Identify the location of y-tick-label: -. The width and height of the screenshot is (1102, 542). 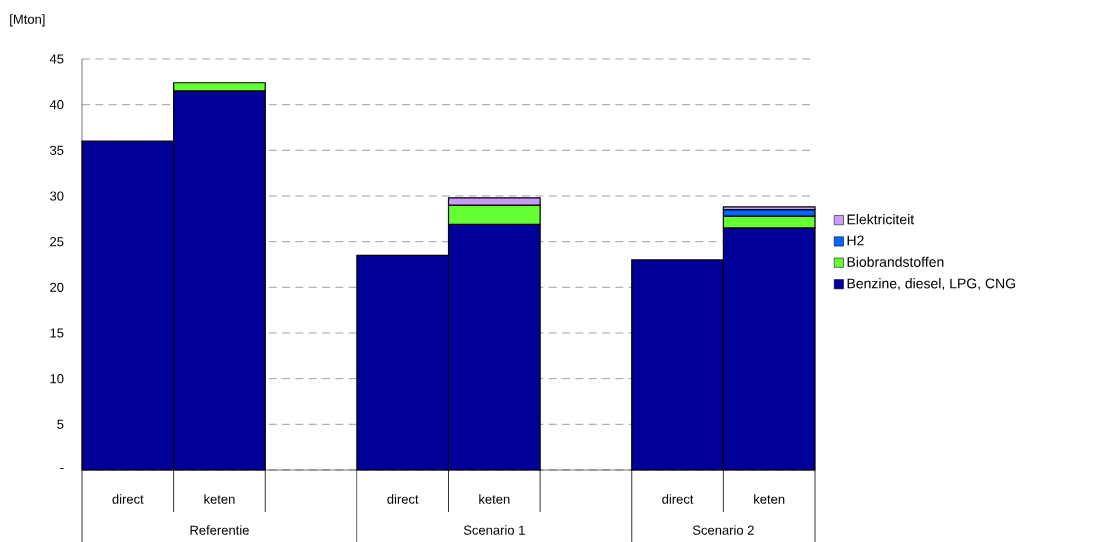
(62, 468).